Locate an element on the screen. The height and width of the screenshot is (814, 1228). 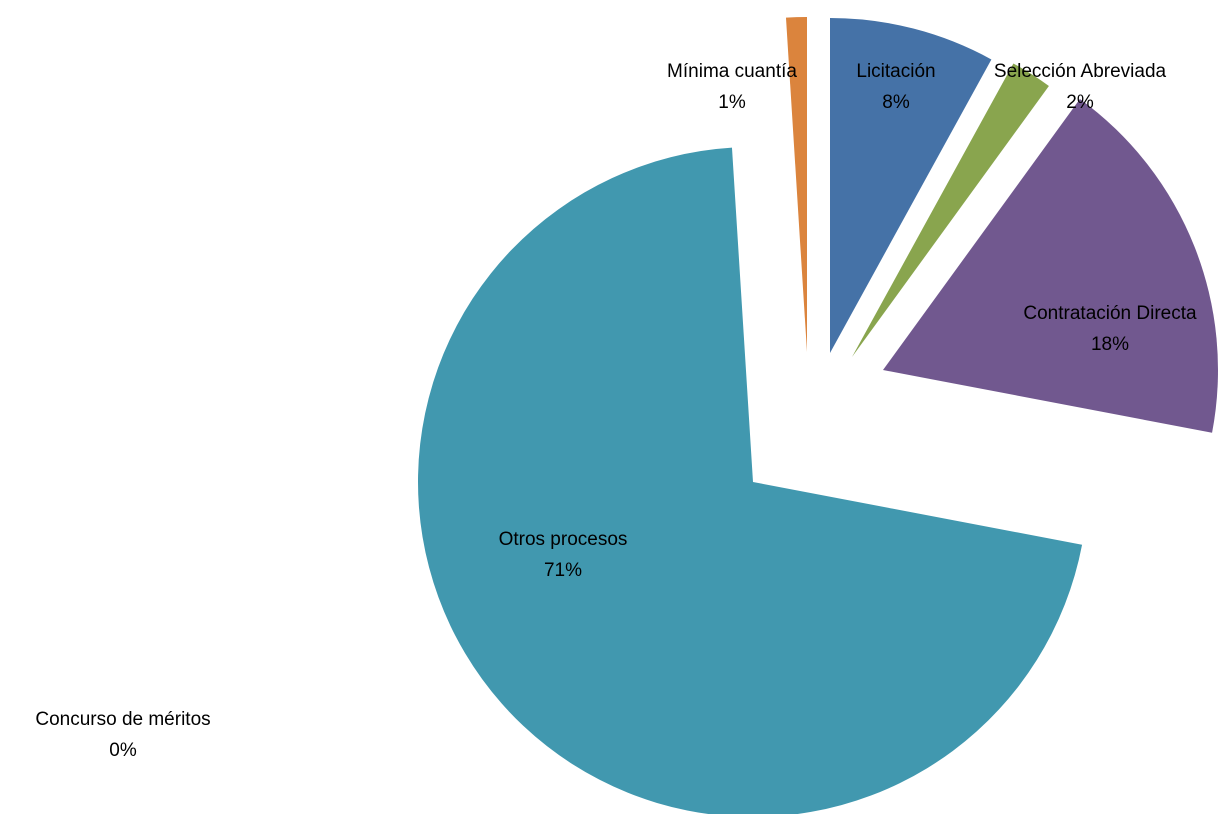
pie-slice-licitacion is located at coordinates (911, 185).